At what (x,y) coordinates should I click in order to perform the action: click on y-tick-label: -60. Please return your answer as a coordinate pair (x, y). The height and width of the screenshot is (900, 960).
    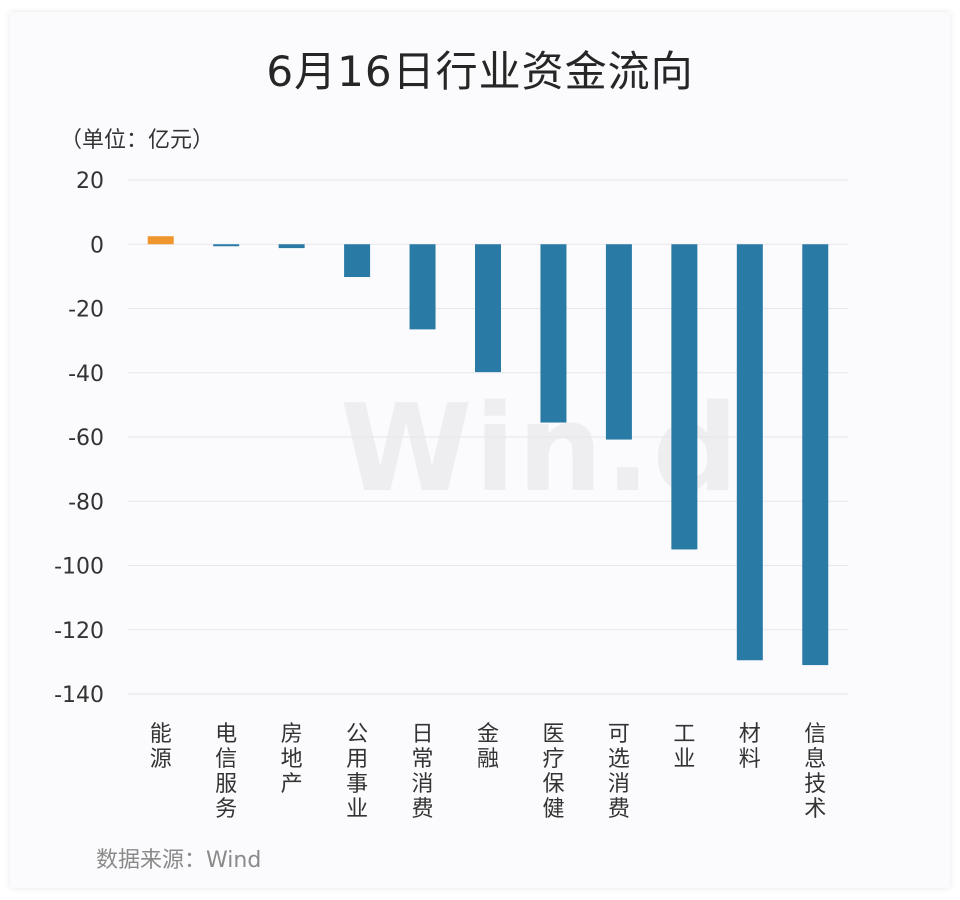
    Looking at the image, I should click on (86, 438).